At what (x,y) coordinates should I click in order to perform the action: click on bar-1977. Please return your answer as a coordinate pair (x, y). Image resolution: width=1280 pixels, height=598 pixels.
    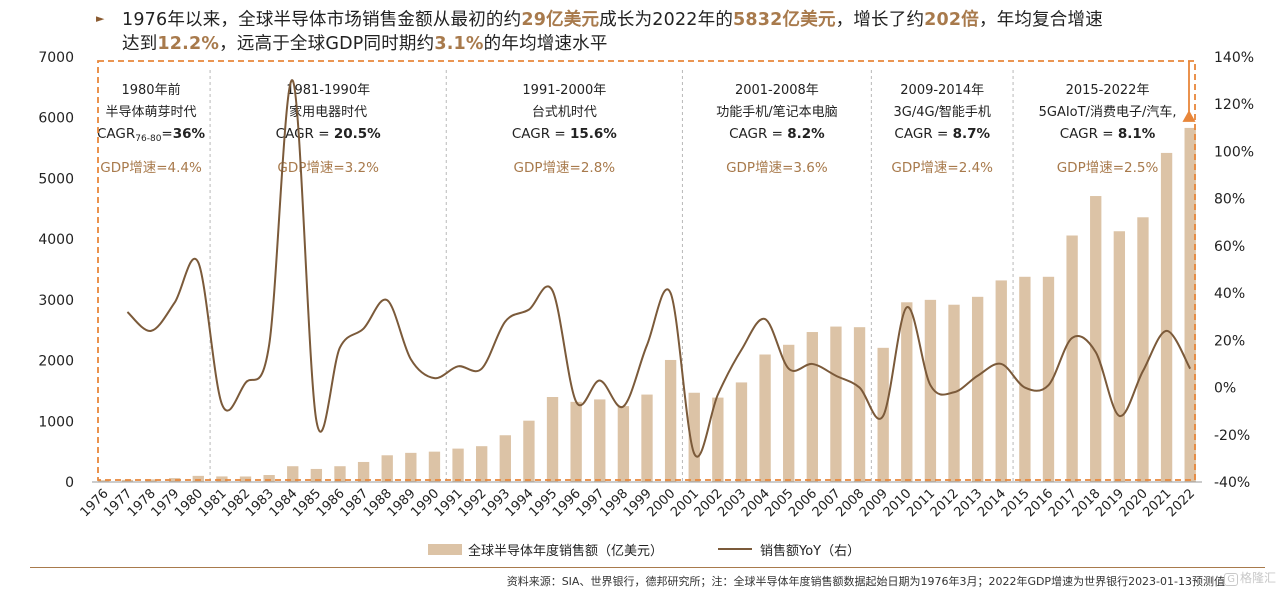
    Looking at the image, I should click on (127, 480).